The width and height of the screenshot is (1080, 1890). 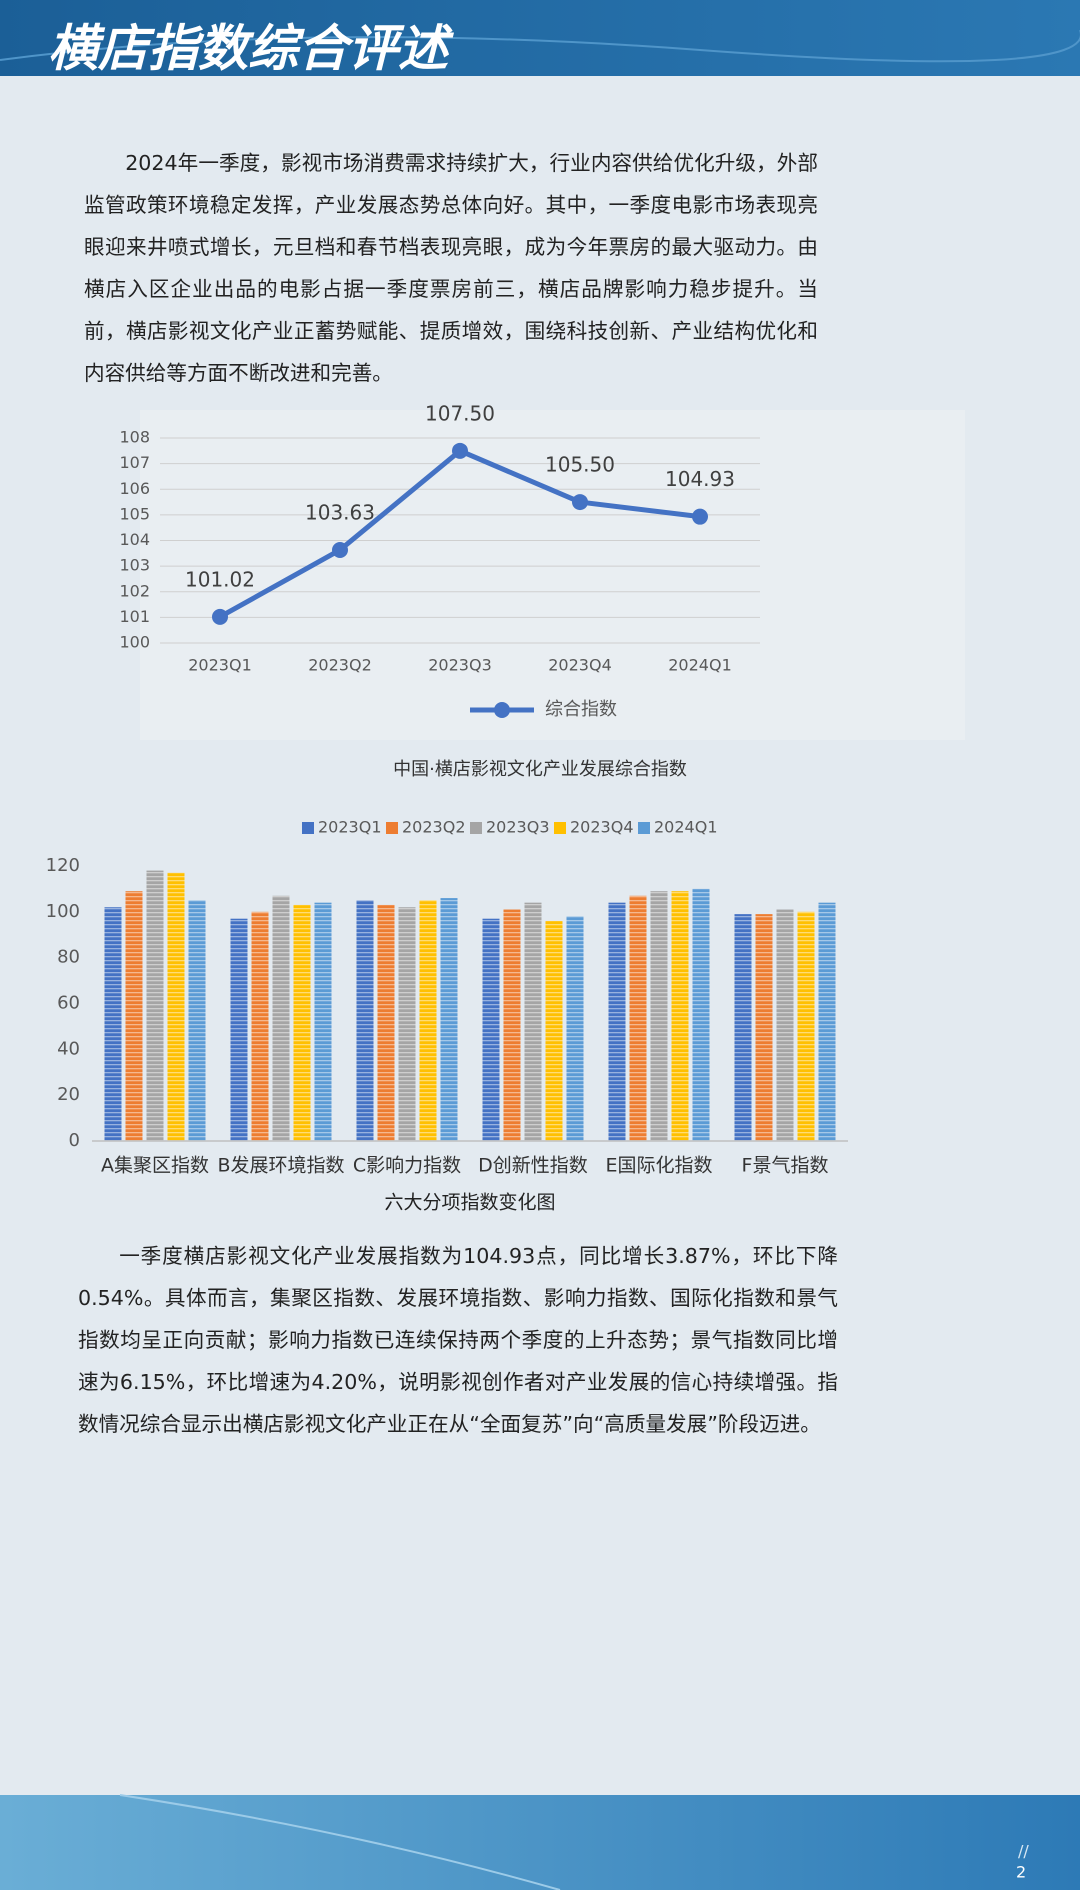 What do you see at coordinates (134, 437) in the screenshot?
I see `y-tick-label: 108` at bounding box center [134, 437].